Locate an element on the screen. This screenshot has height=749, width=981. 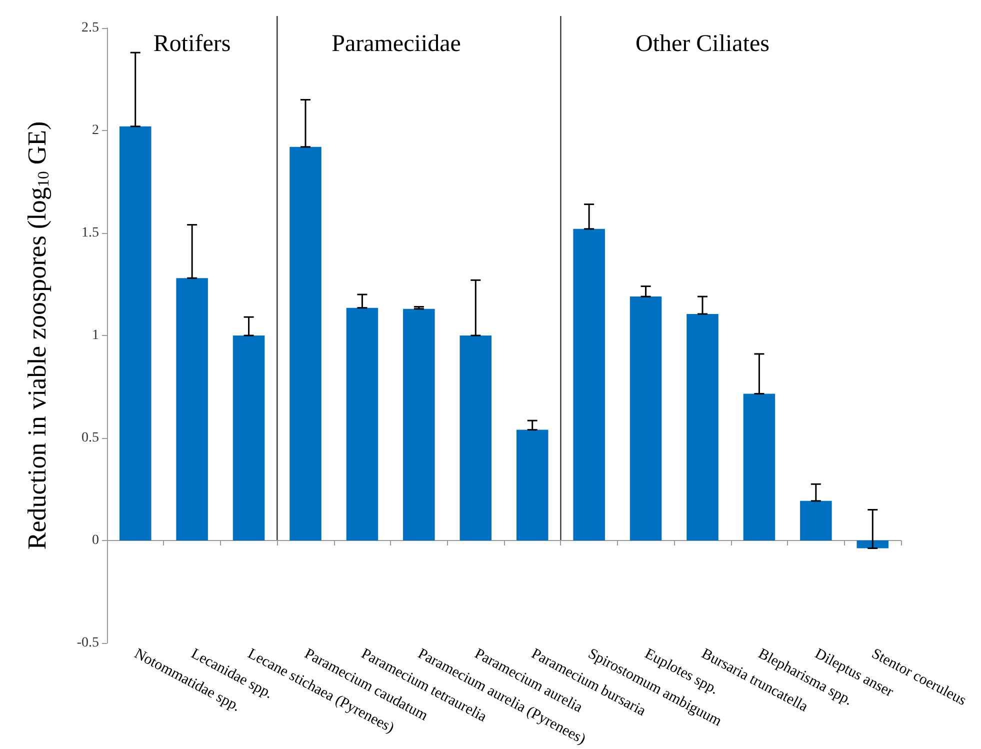
annotation: Parameciidae is located at coordinates (396, 44).